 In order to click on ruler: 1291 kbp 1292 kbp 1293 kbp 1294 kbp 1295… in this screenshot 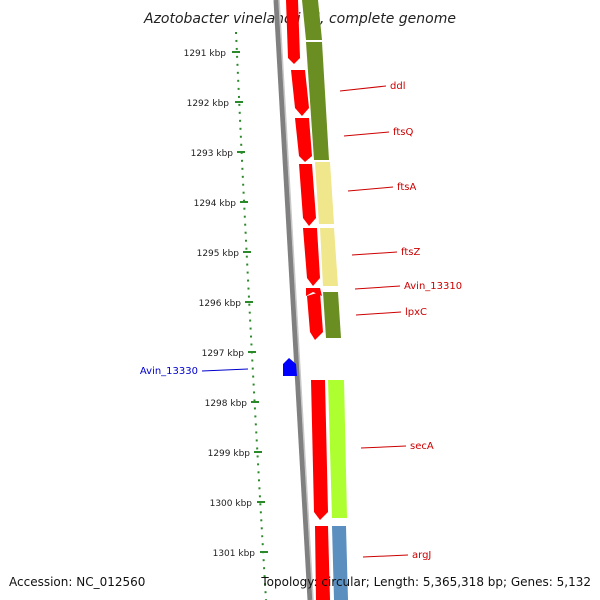, I will do `click(226, 304)`.